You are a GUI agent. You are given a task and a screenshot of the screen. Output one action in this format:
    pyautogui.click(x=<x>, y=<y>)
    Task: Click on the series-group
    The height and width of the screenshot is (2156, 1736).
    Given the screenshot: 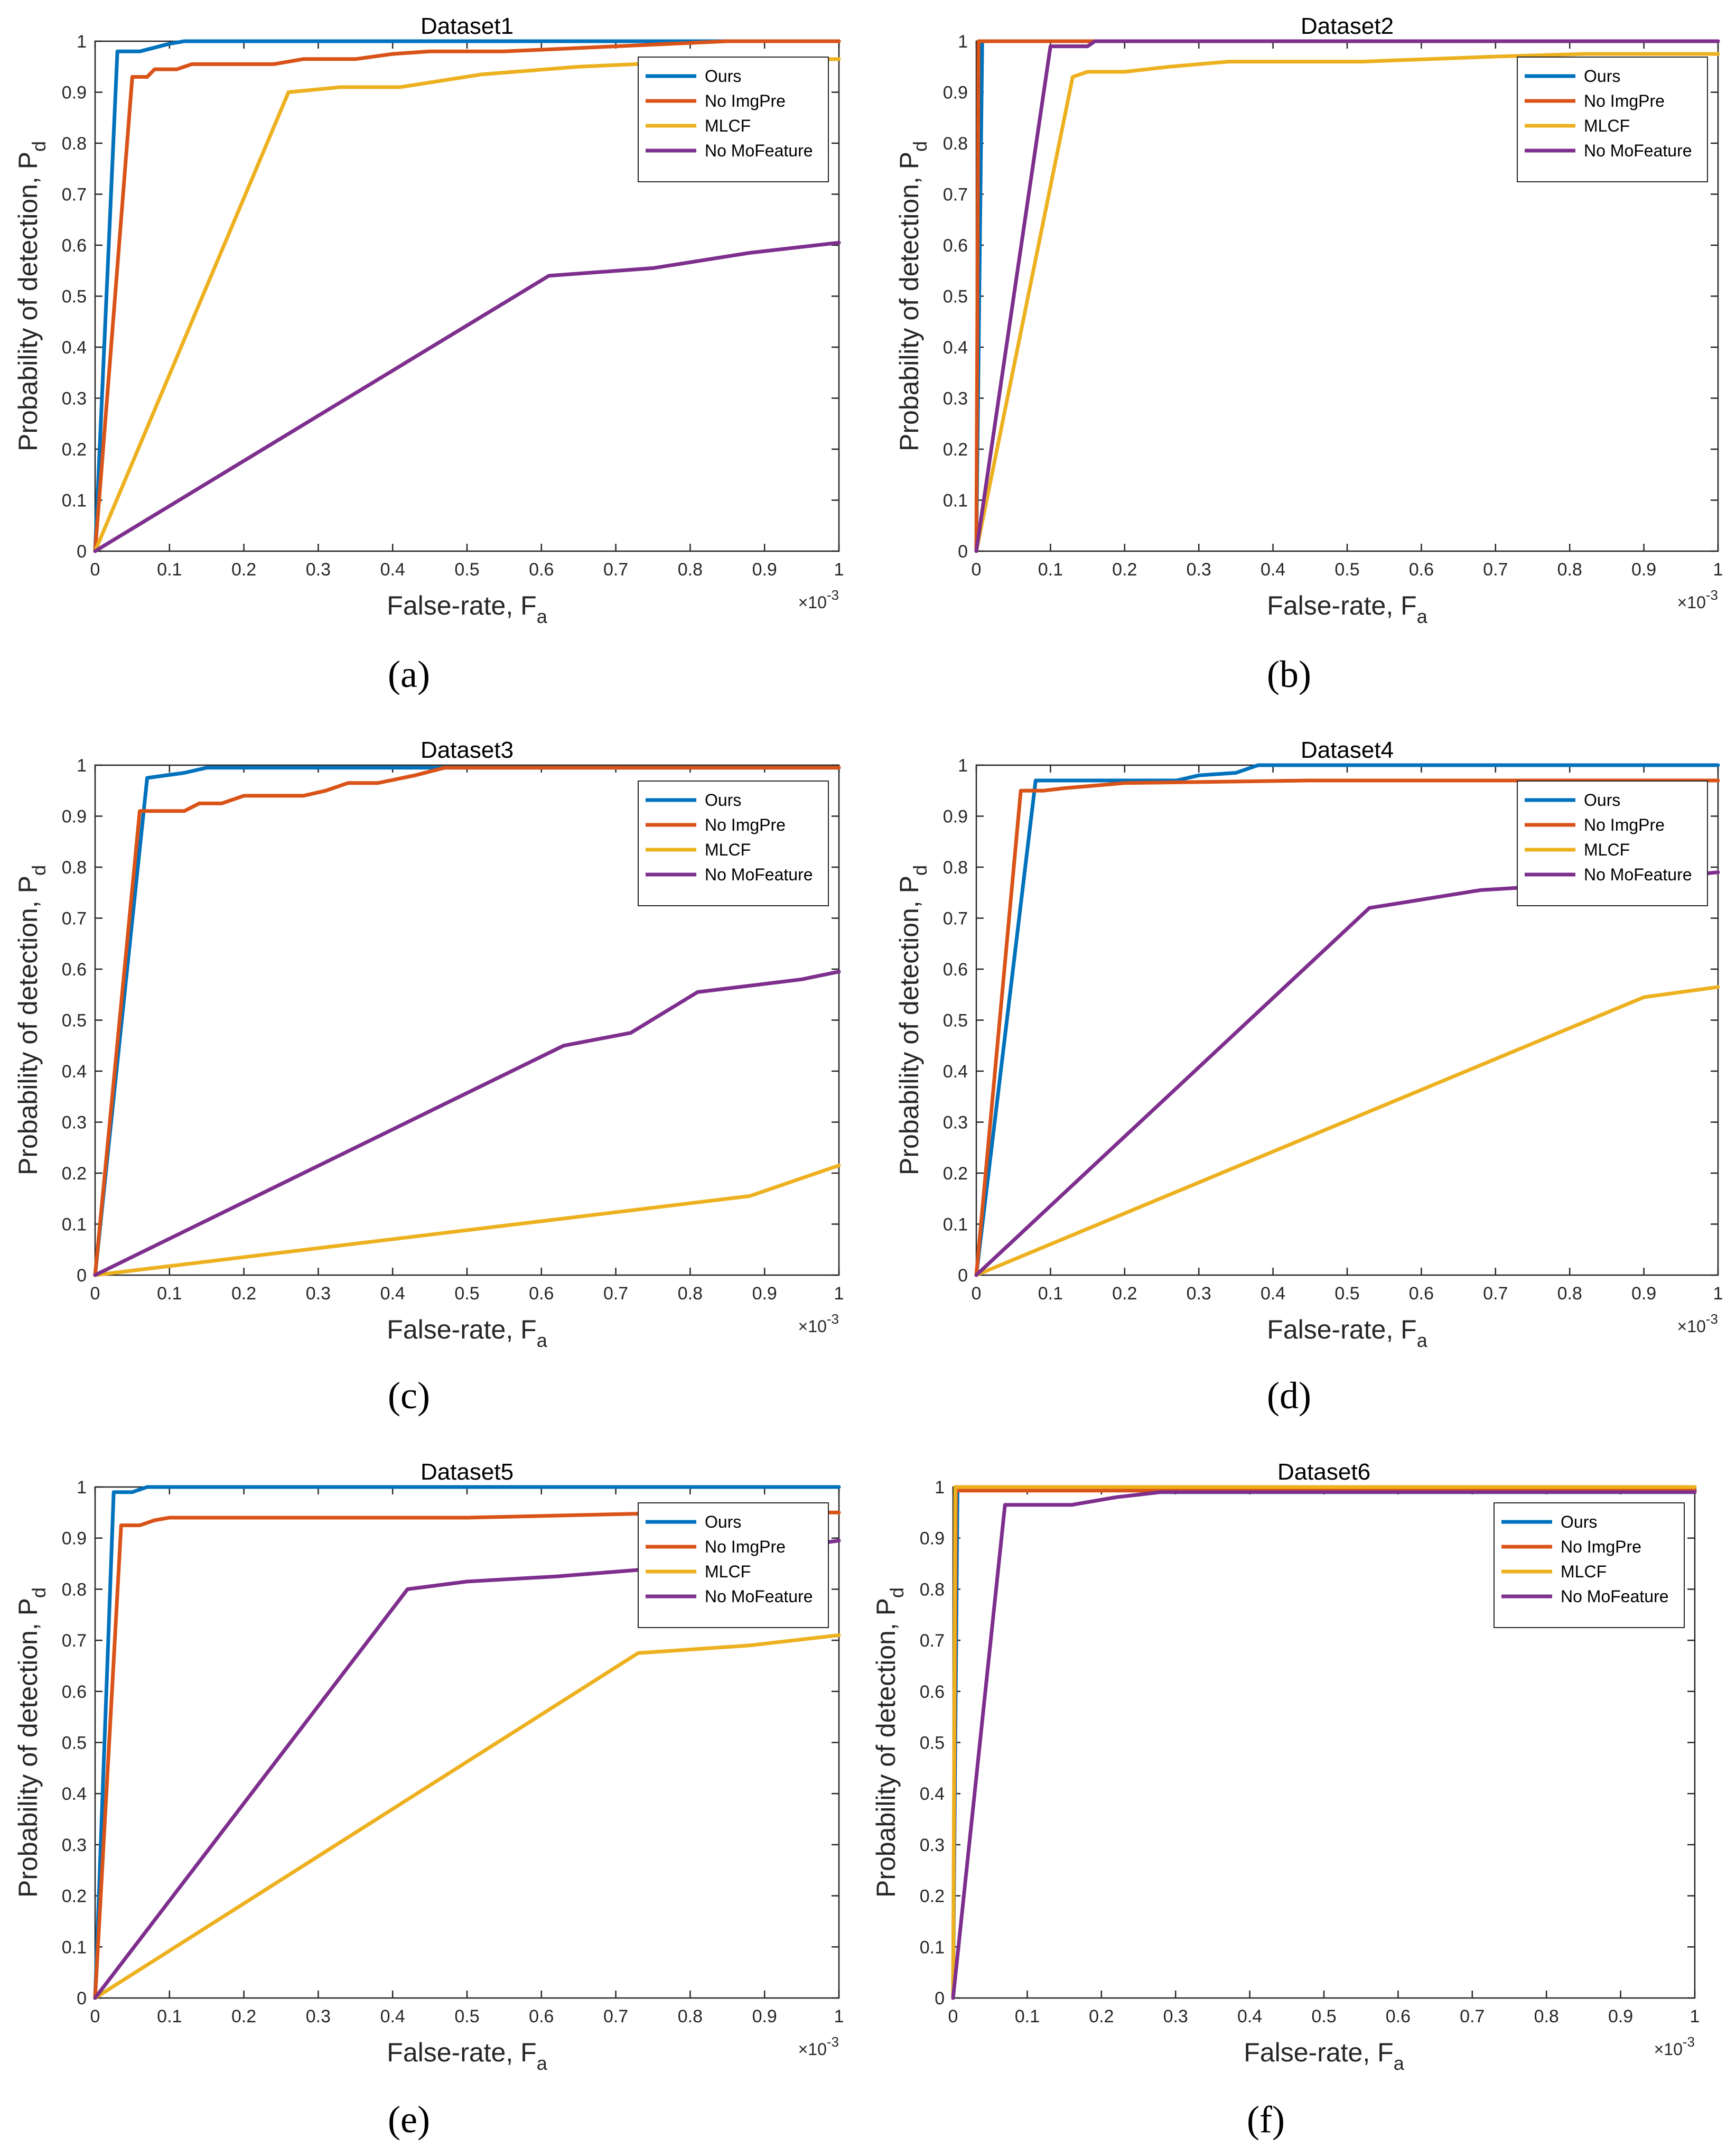 What is the action you would take?
    pyautogui.click(x=467, y=1021)
    